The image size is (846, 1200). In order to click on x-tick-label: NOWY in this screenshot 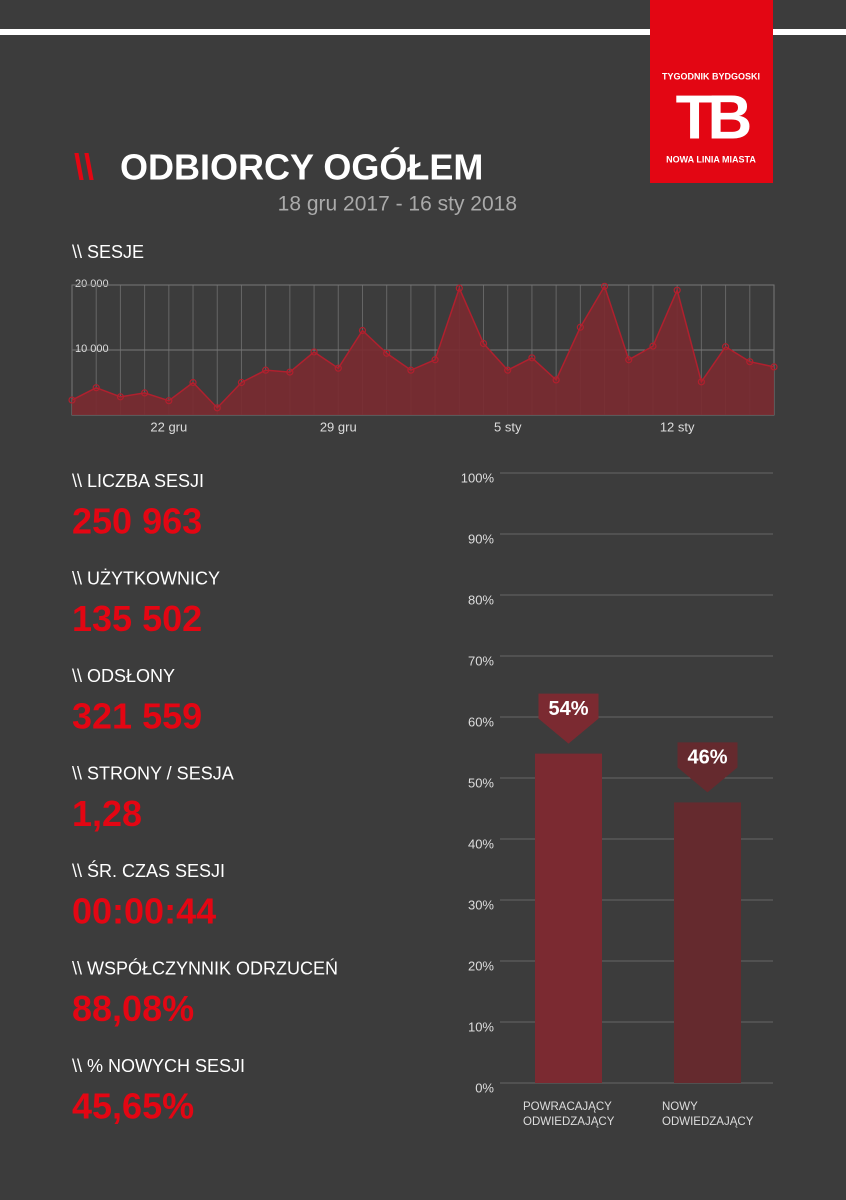, I will do `click(680, 1107)`.